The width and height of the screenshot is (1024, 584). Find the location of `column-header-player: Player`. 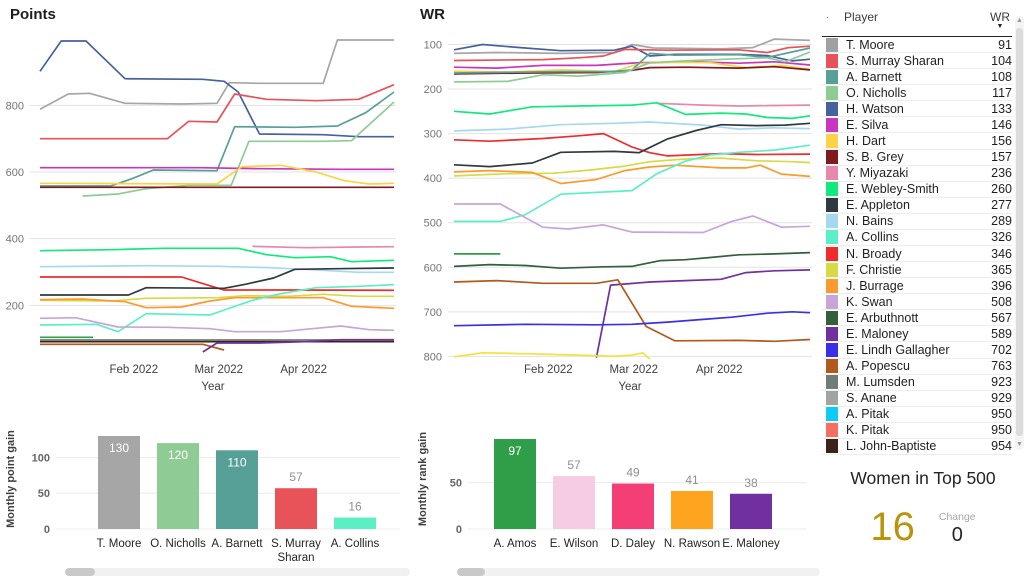

column-header-player: Player is located at coordinates (861, 17).